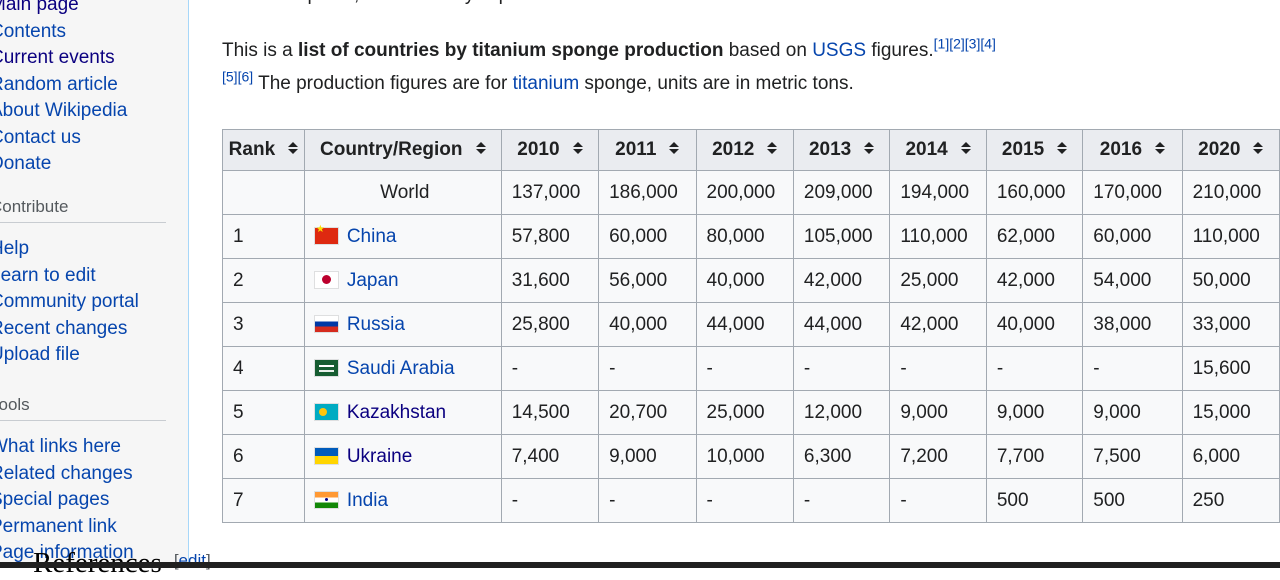 Image resolution: width=1280 pixels, height=580 pixels. What do you see at coordinates (647, 456) in the screenshot?
I see `production-value-2011: 9,000` at bounding box center [647, 456].